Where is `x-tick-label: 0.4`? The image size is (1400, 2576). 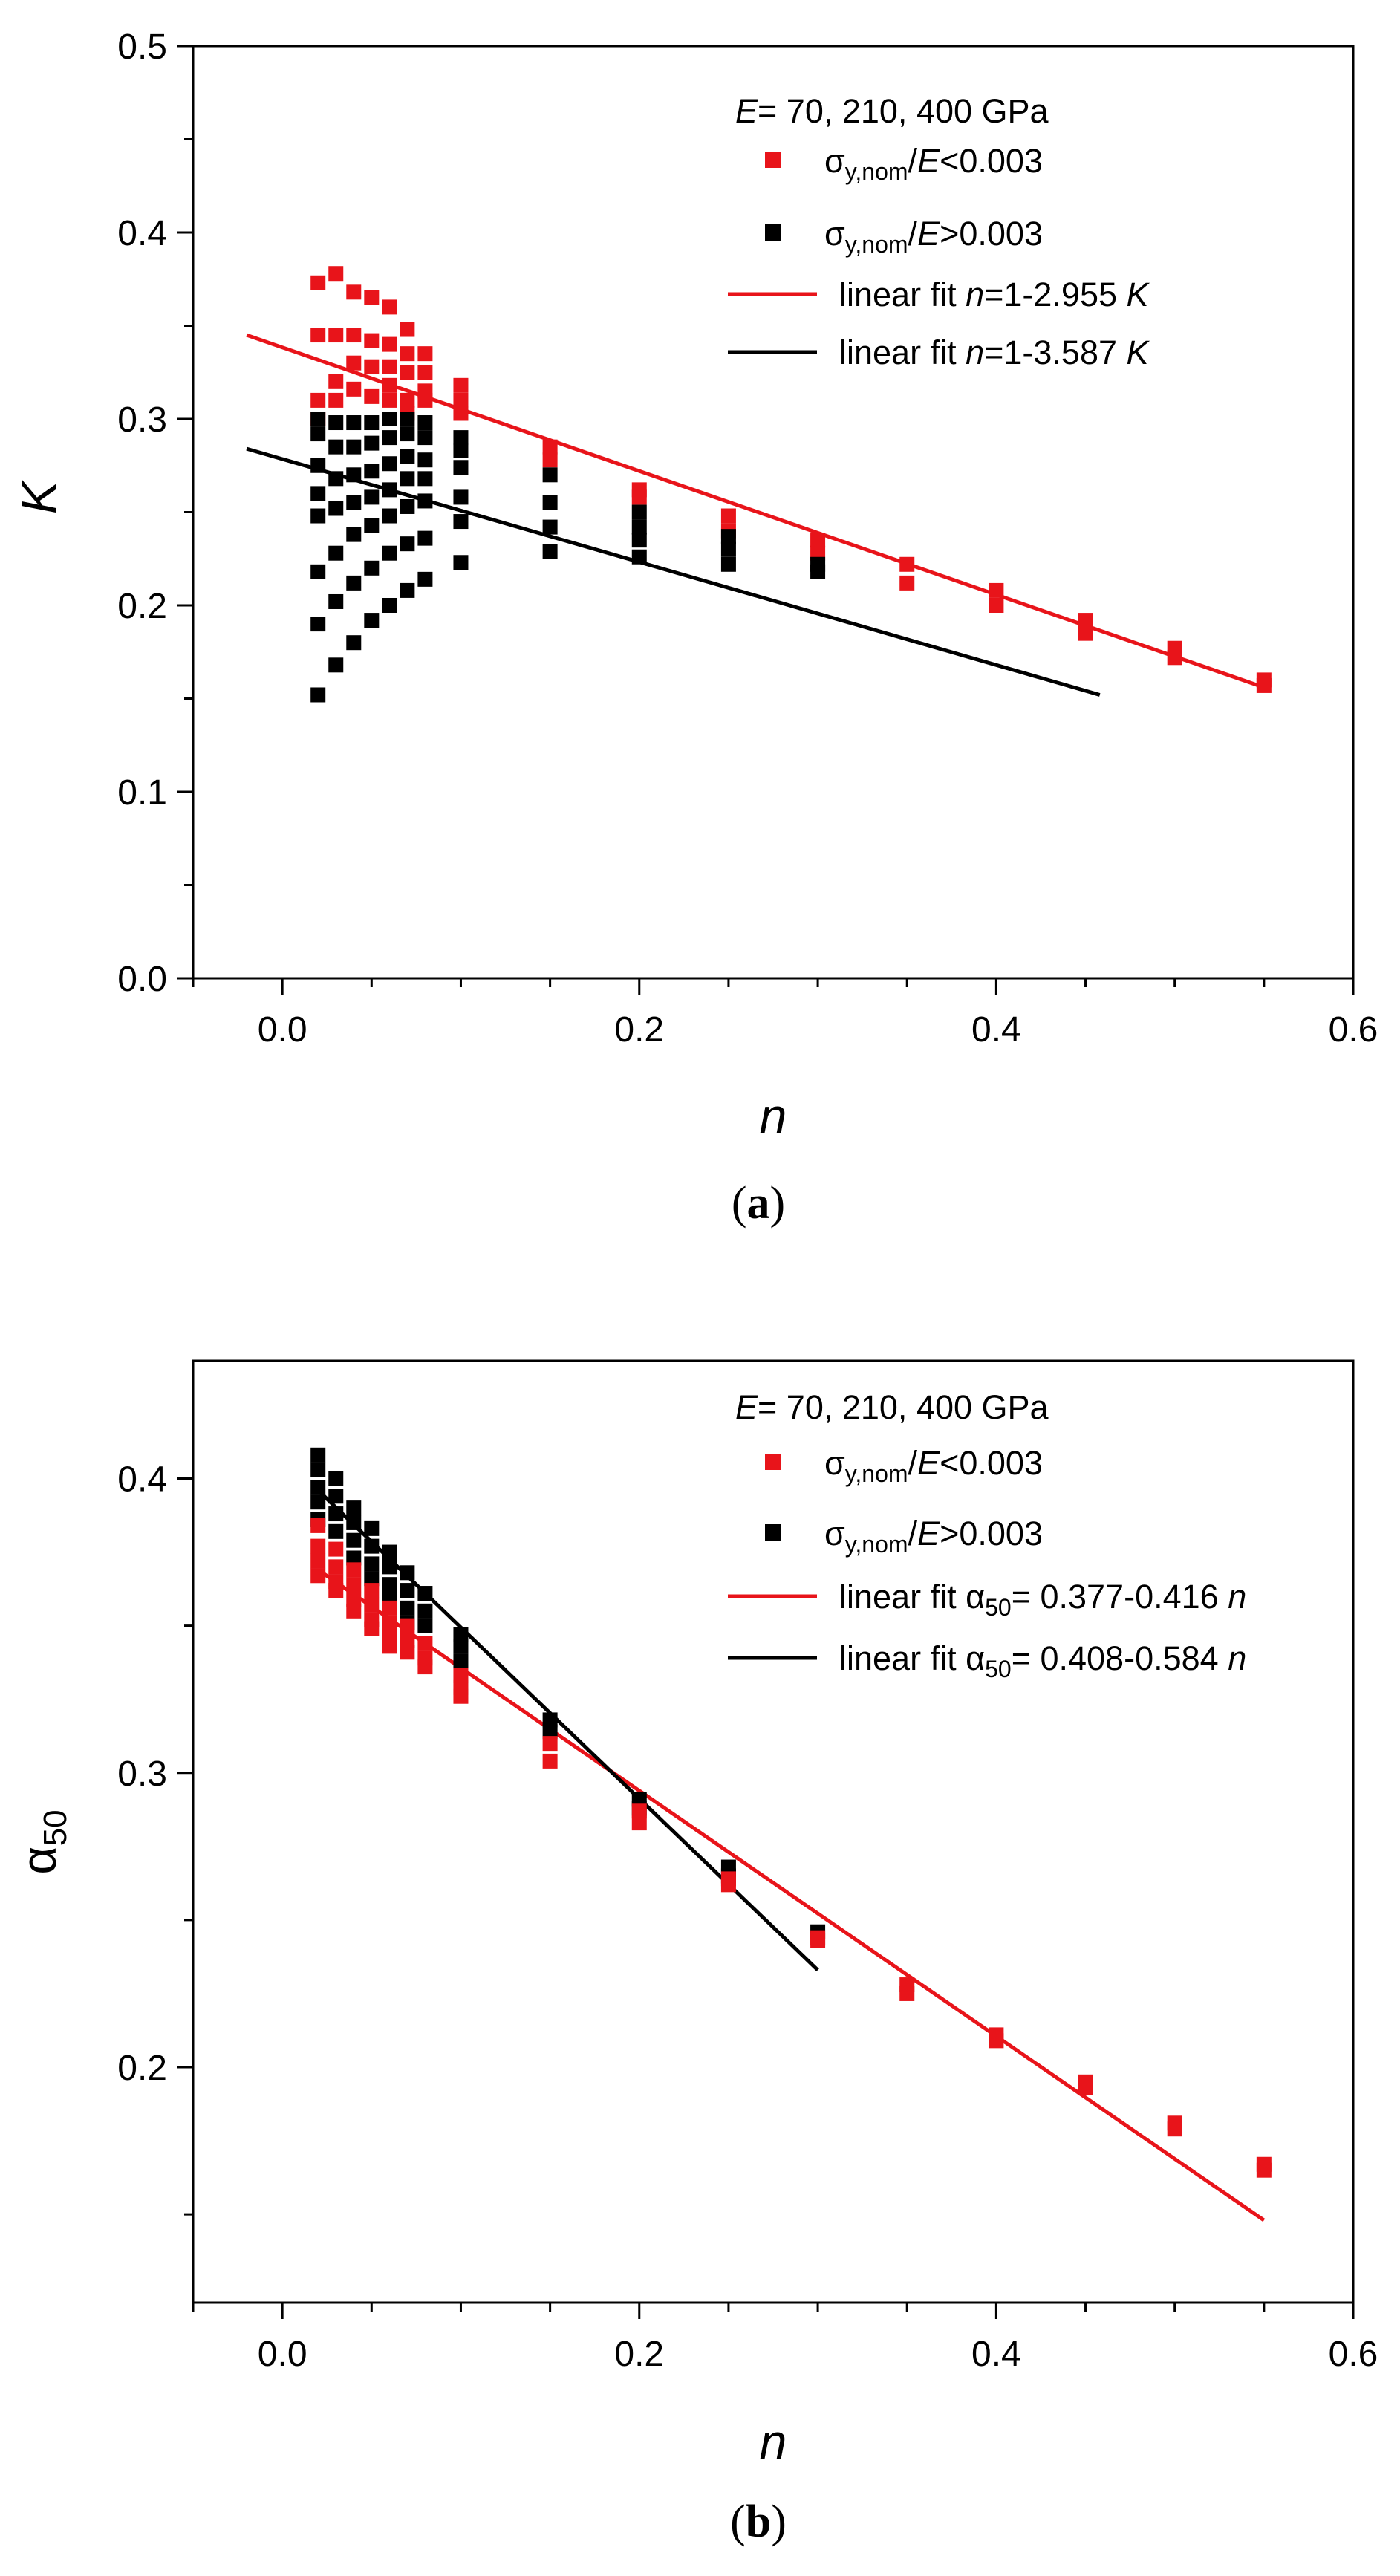
x-tick-label: 0.4 is located at coordinates (996, 1030).